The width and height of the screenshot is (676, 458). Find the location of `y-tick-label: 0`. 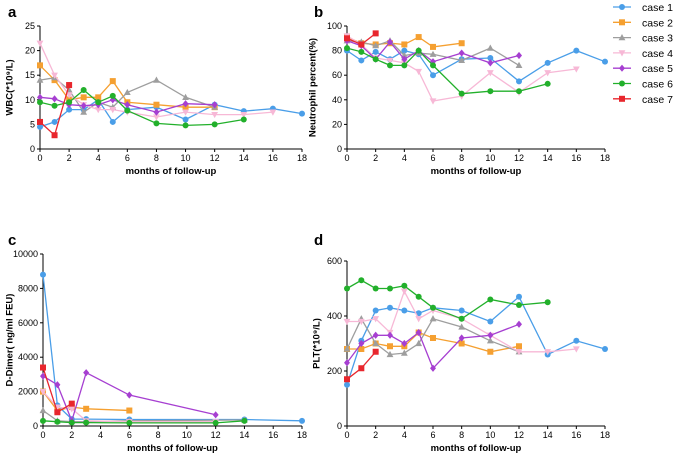

y-tick-label: 0 is located at coordinates (32, 149).